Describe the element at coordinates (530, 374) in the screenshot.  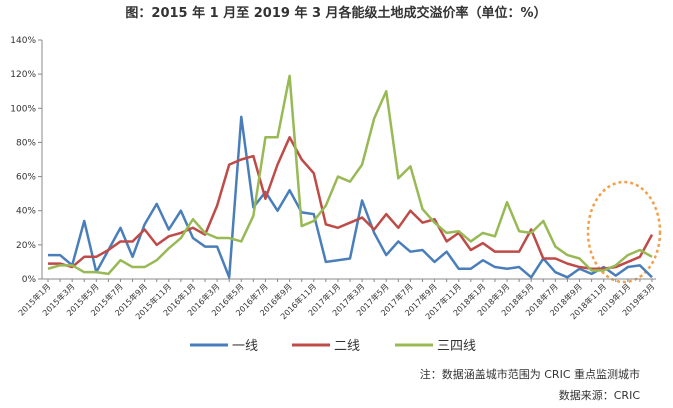
I see `note: 注：数据涵盖城市范围为 CRIC 重点监测城市` at that location.